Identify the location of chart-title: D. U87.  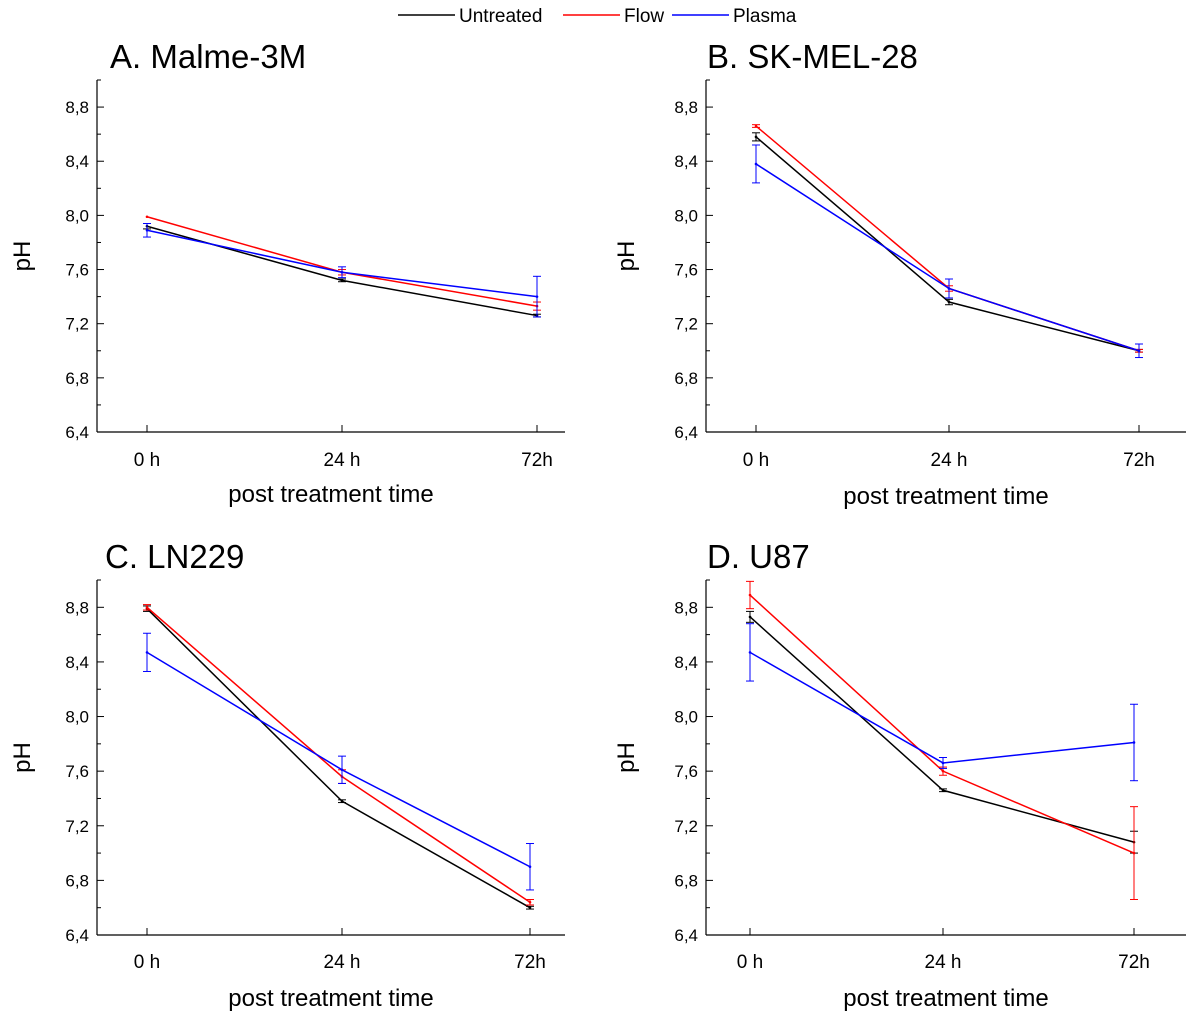
(758, 556).